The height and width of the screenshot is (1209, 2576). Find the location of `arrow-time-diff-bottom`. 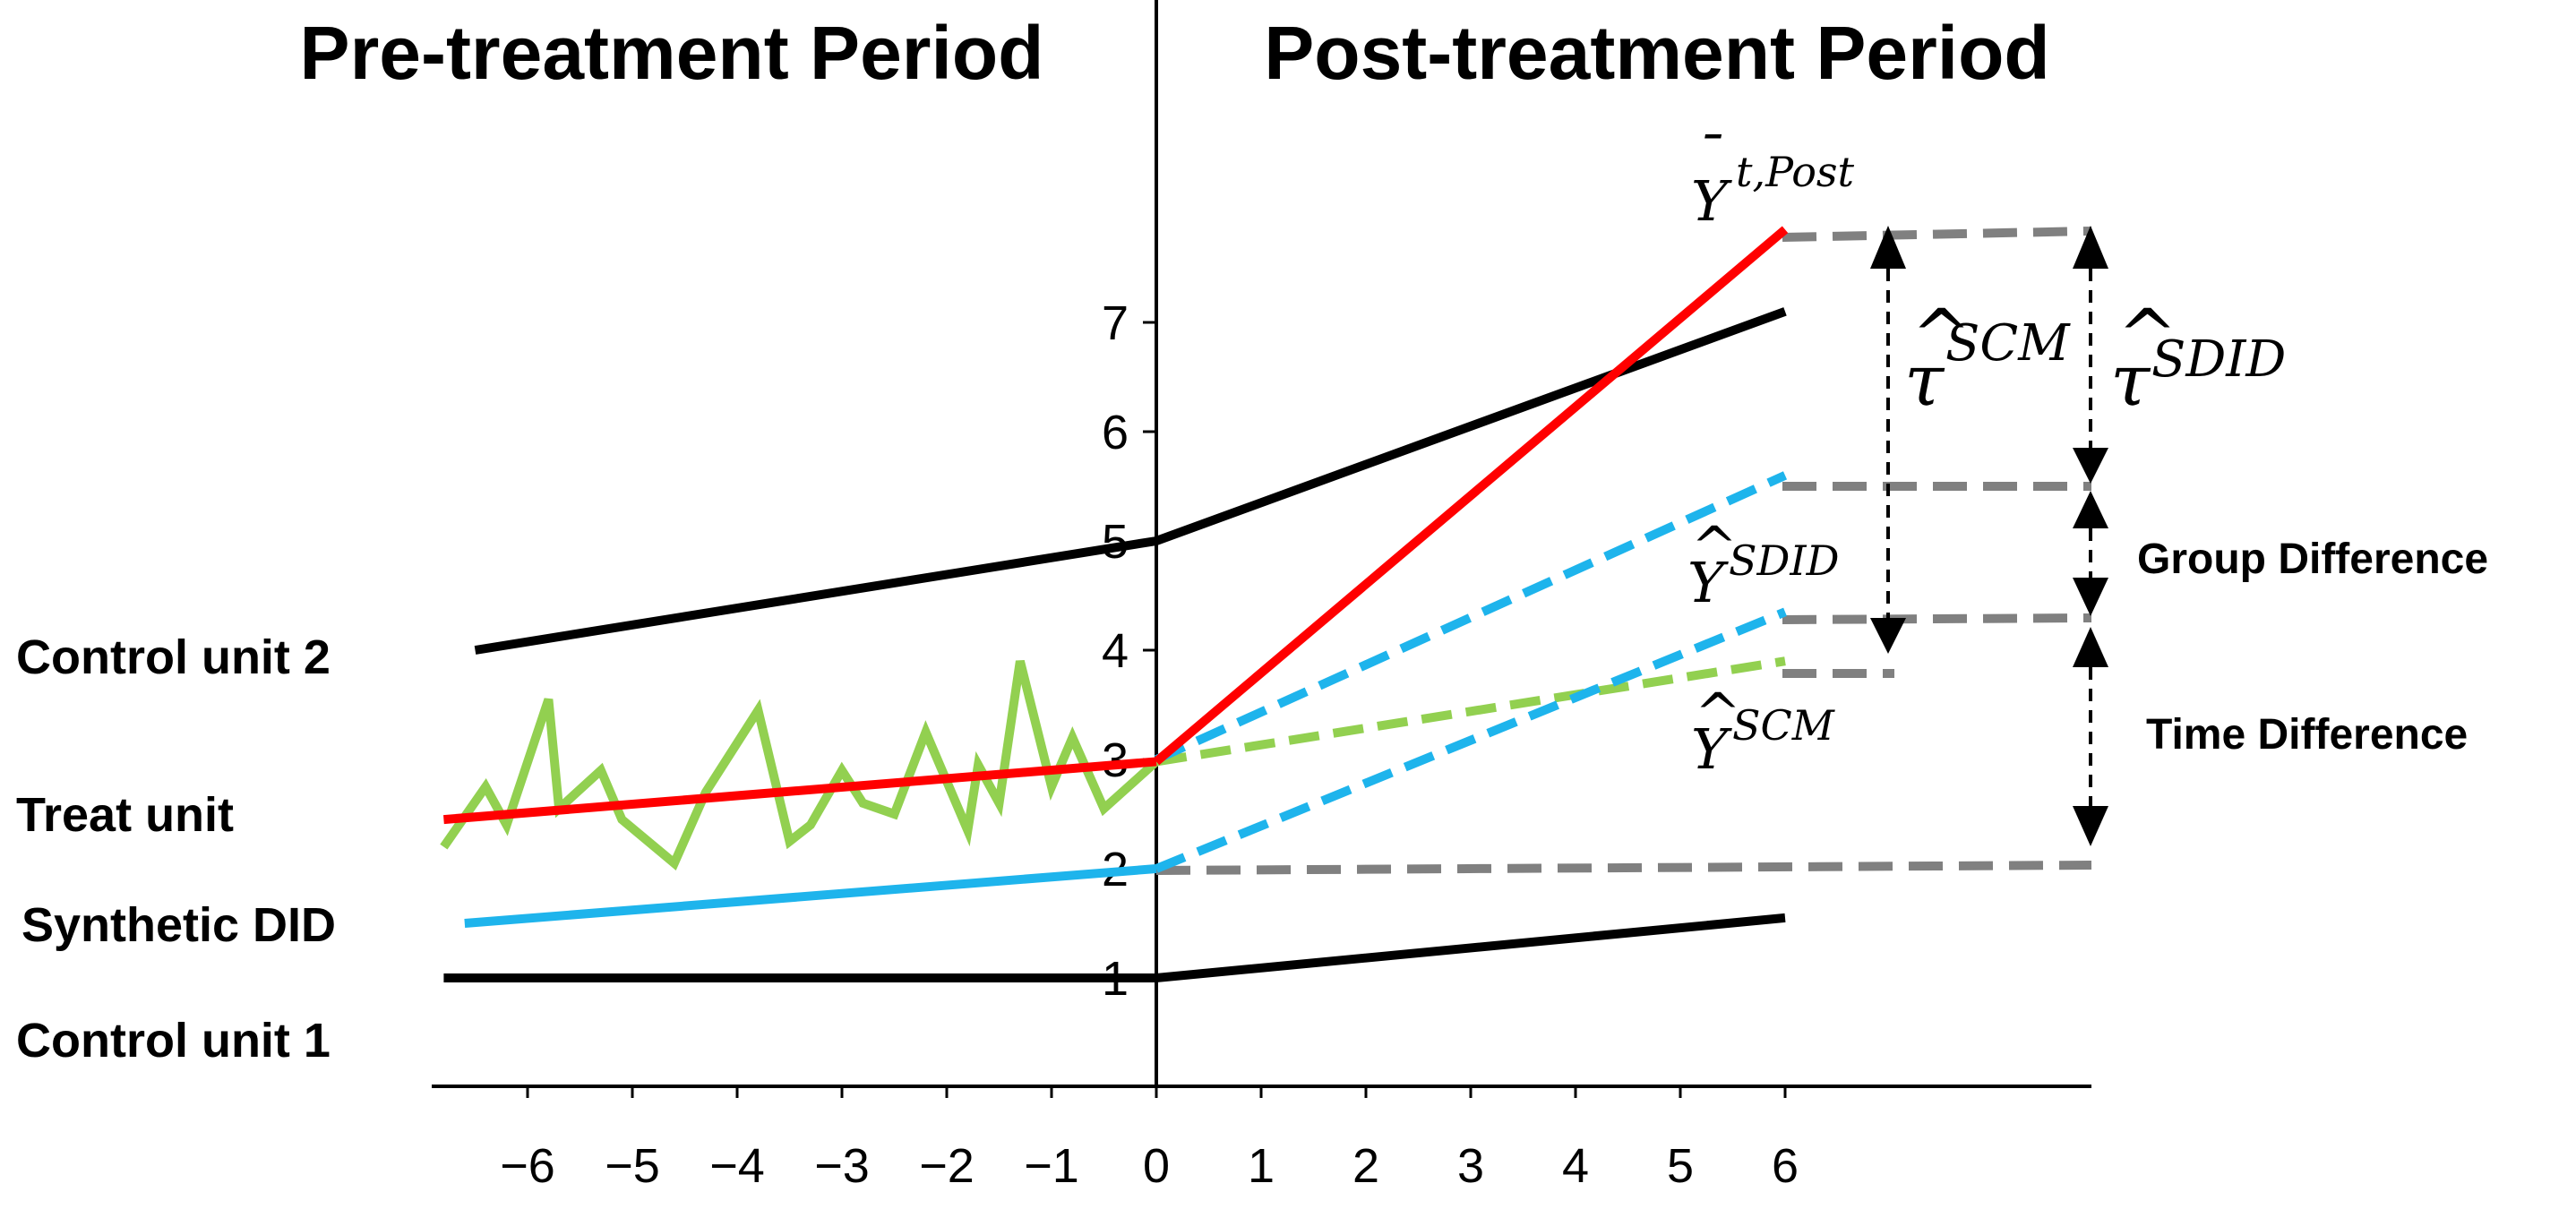

arrow-time-diff-bottom is located at coordinates (2090, 826).